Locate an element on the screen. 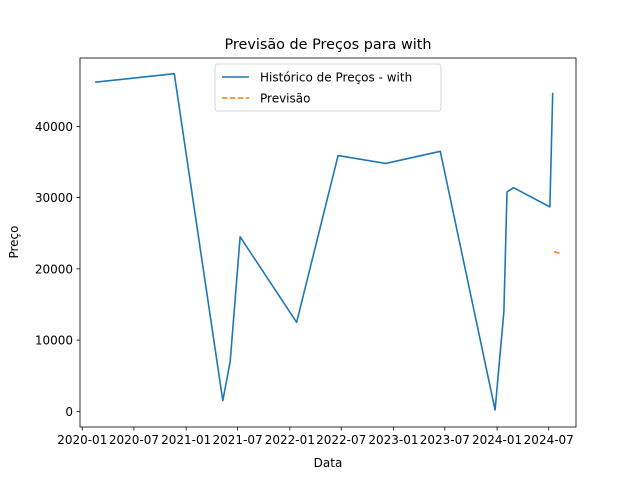 This screenshot has width=640, height=480. x-tick-label: 2020-07 is located at coordinates (134, 440).